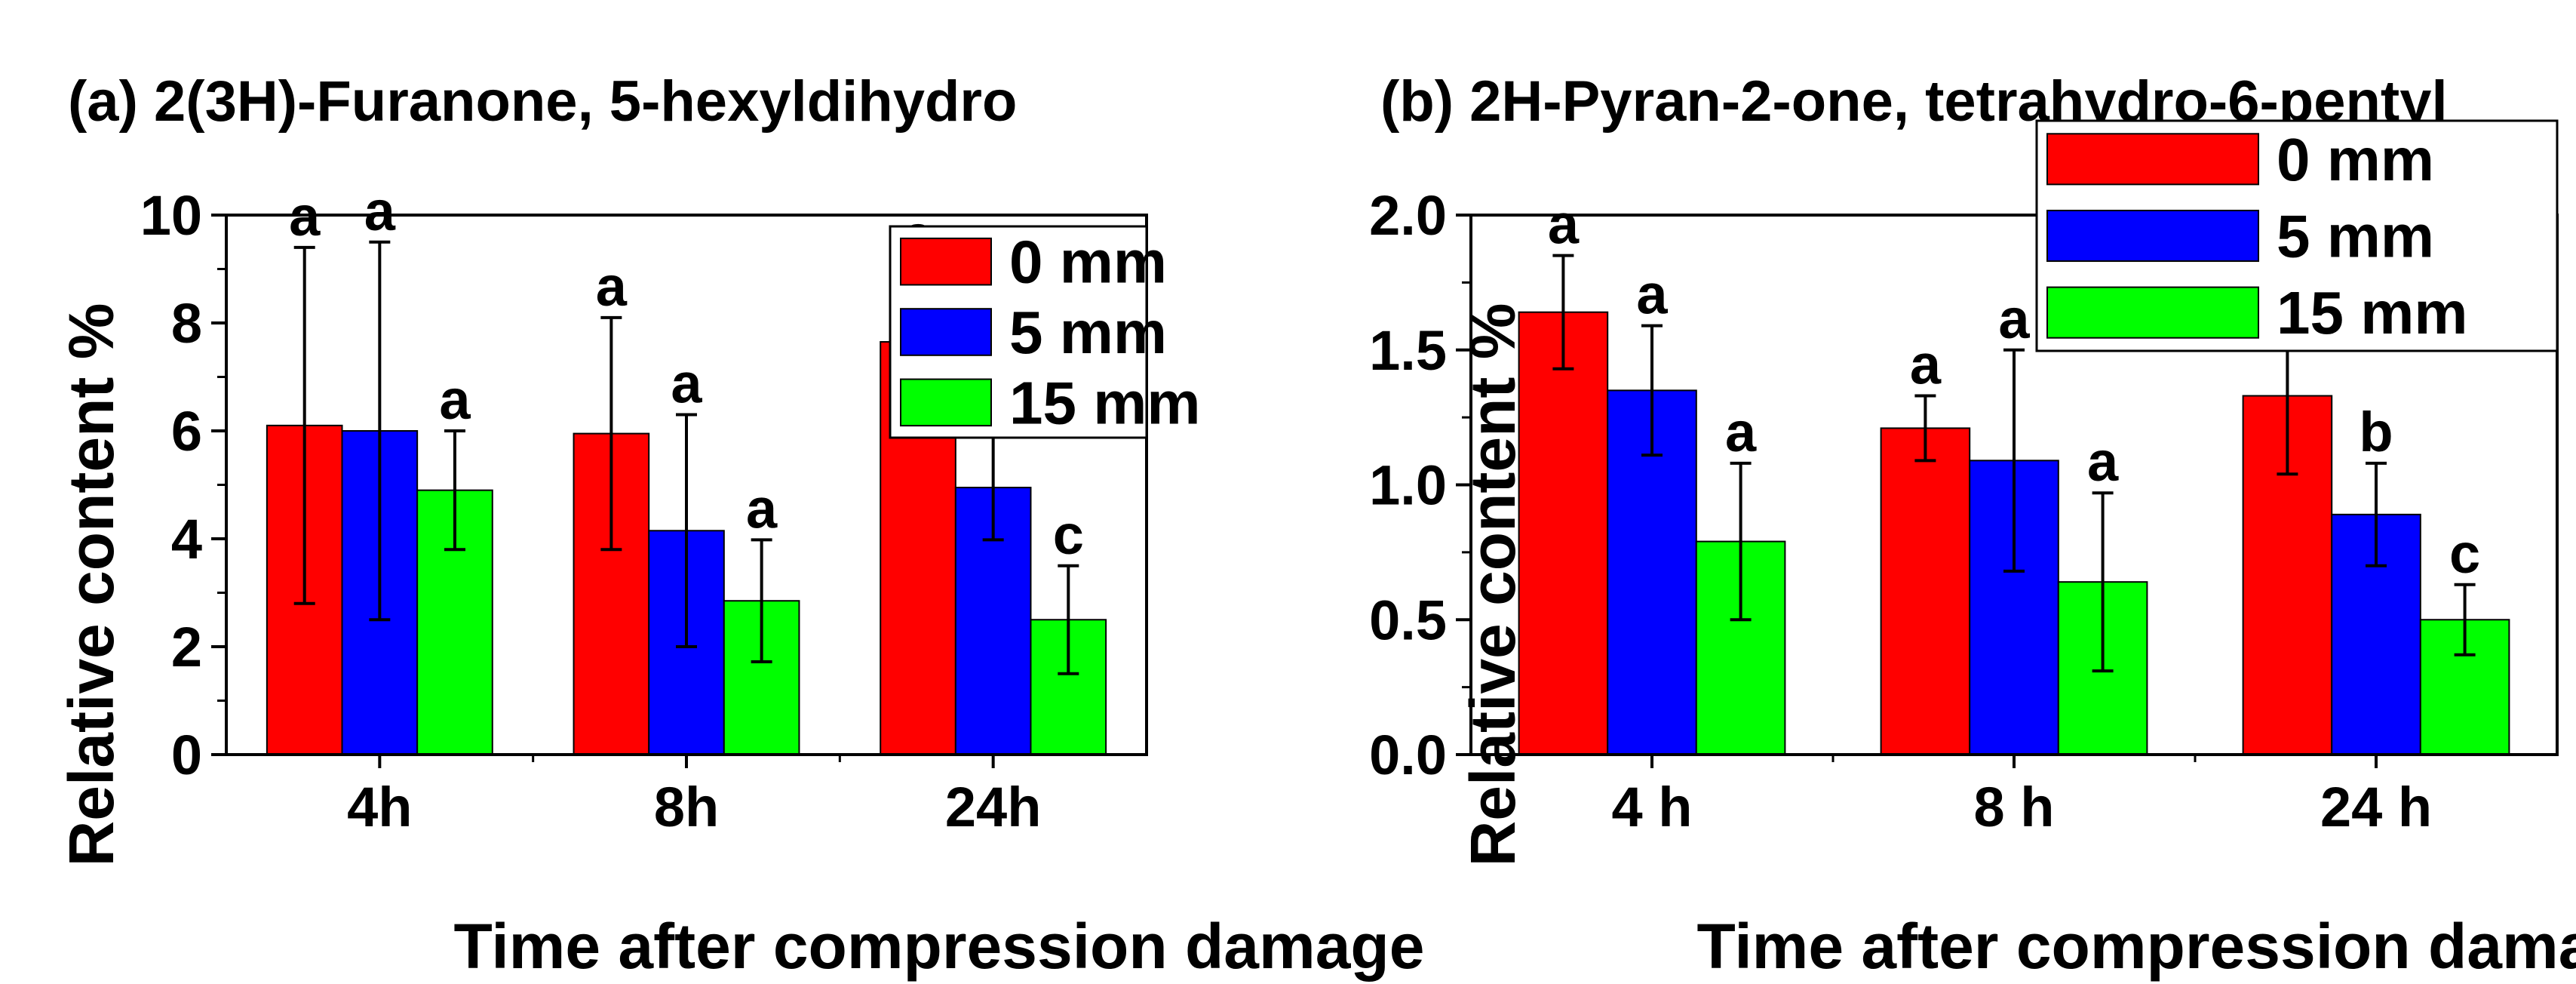  Describe the element at coordinates (186, 323) in the screenshot. I see `y-tick-label: 8` at that location.